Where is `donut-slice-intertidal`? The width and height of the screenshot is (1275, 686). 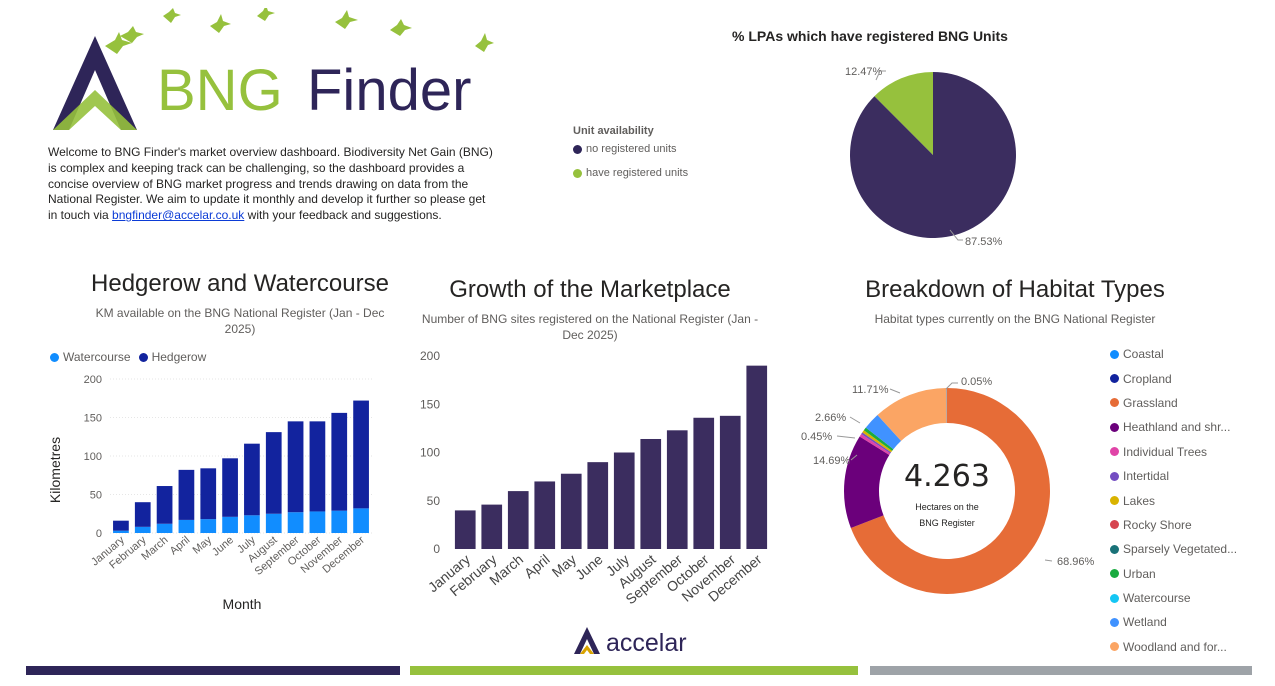
donut-slice-intertidal is located at coordinates (876, 443).